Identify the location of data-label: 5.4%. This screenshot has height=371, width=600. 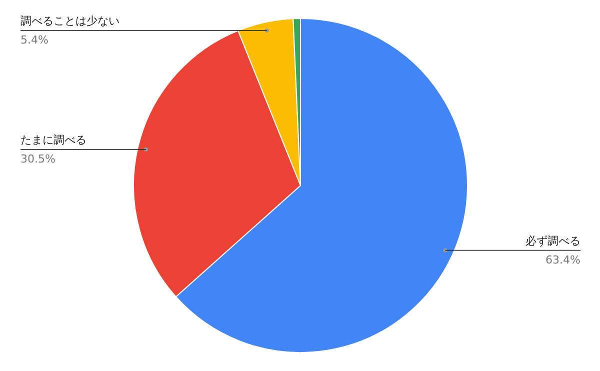
(34, 39).